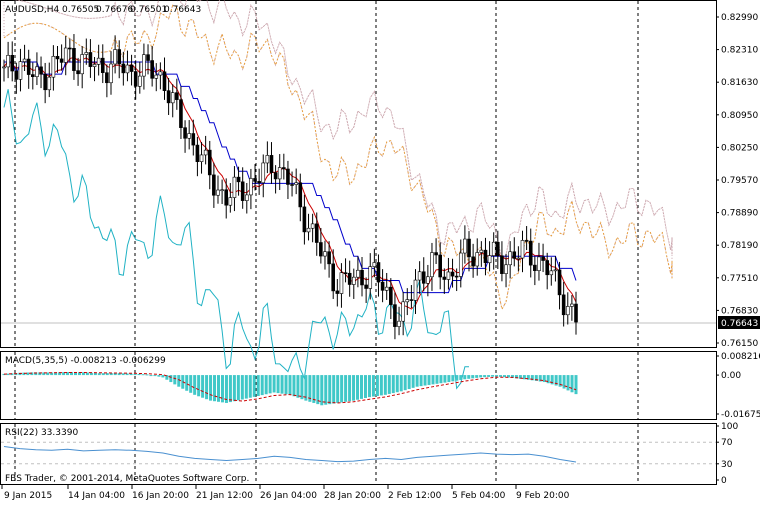 The image size is (760, 507). I want to click on macd-tick-label: 0.008216, so click(740, 357).